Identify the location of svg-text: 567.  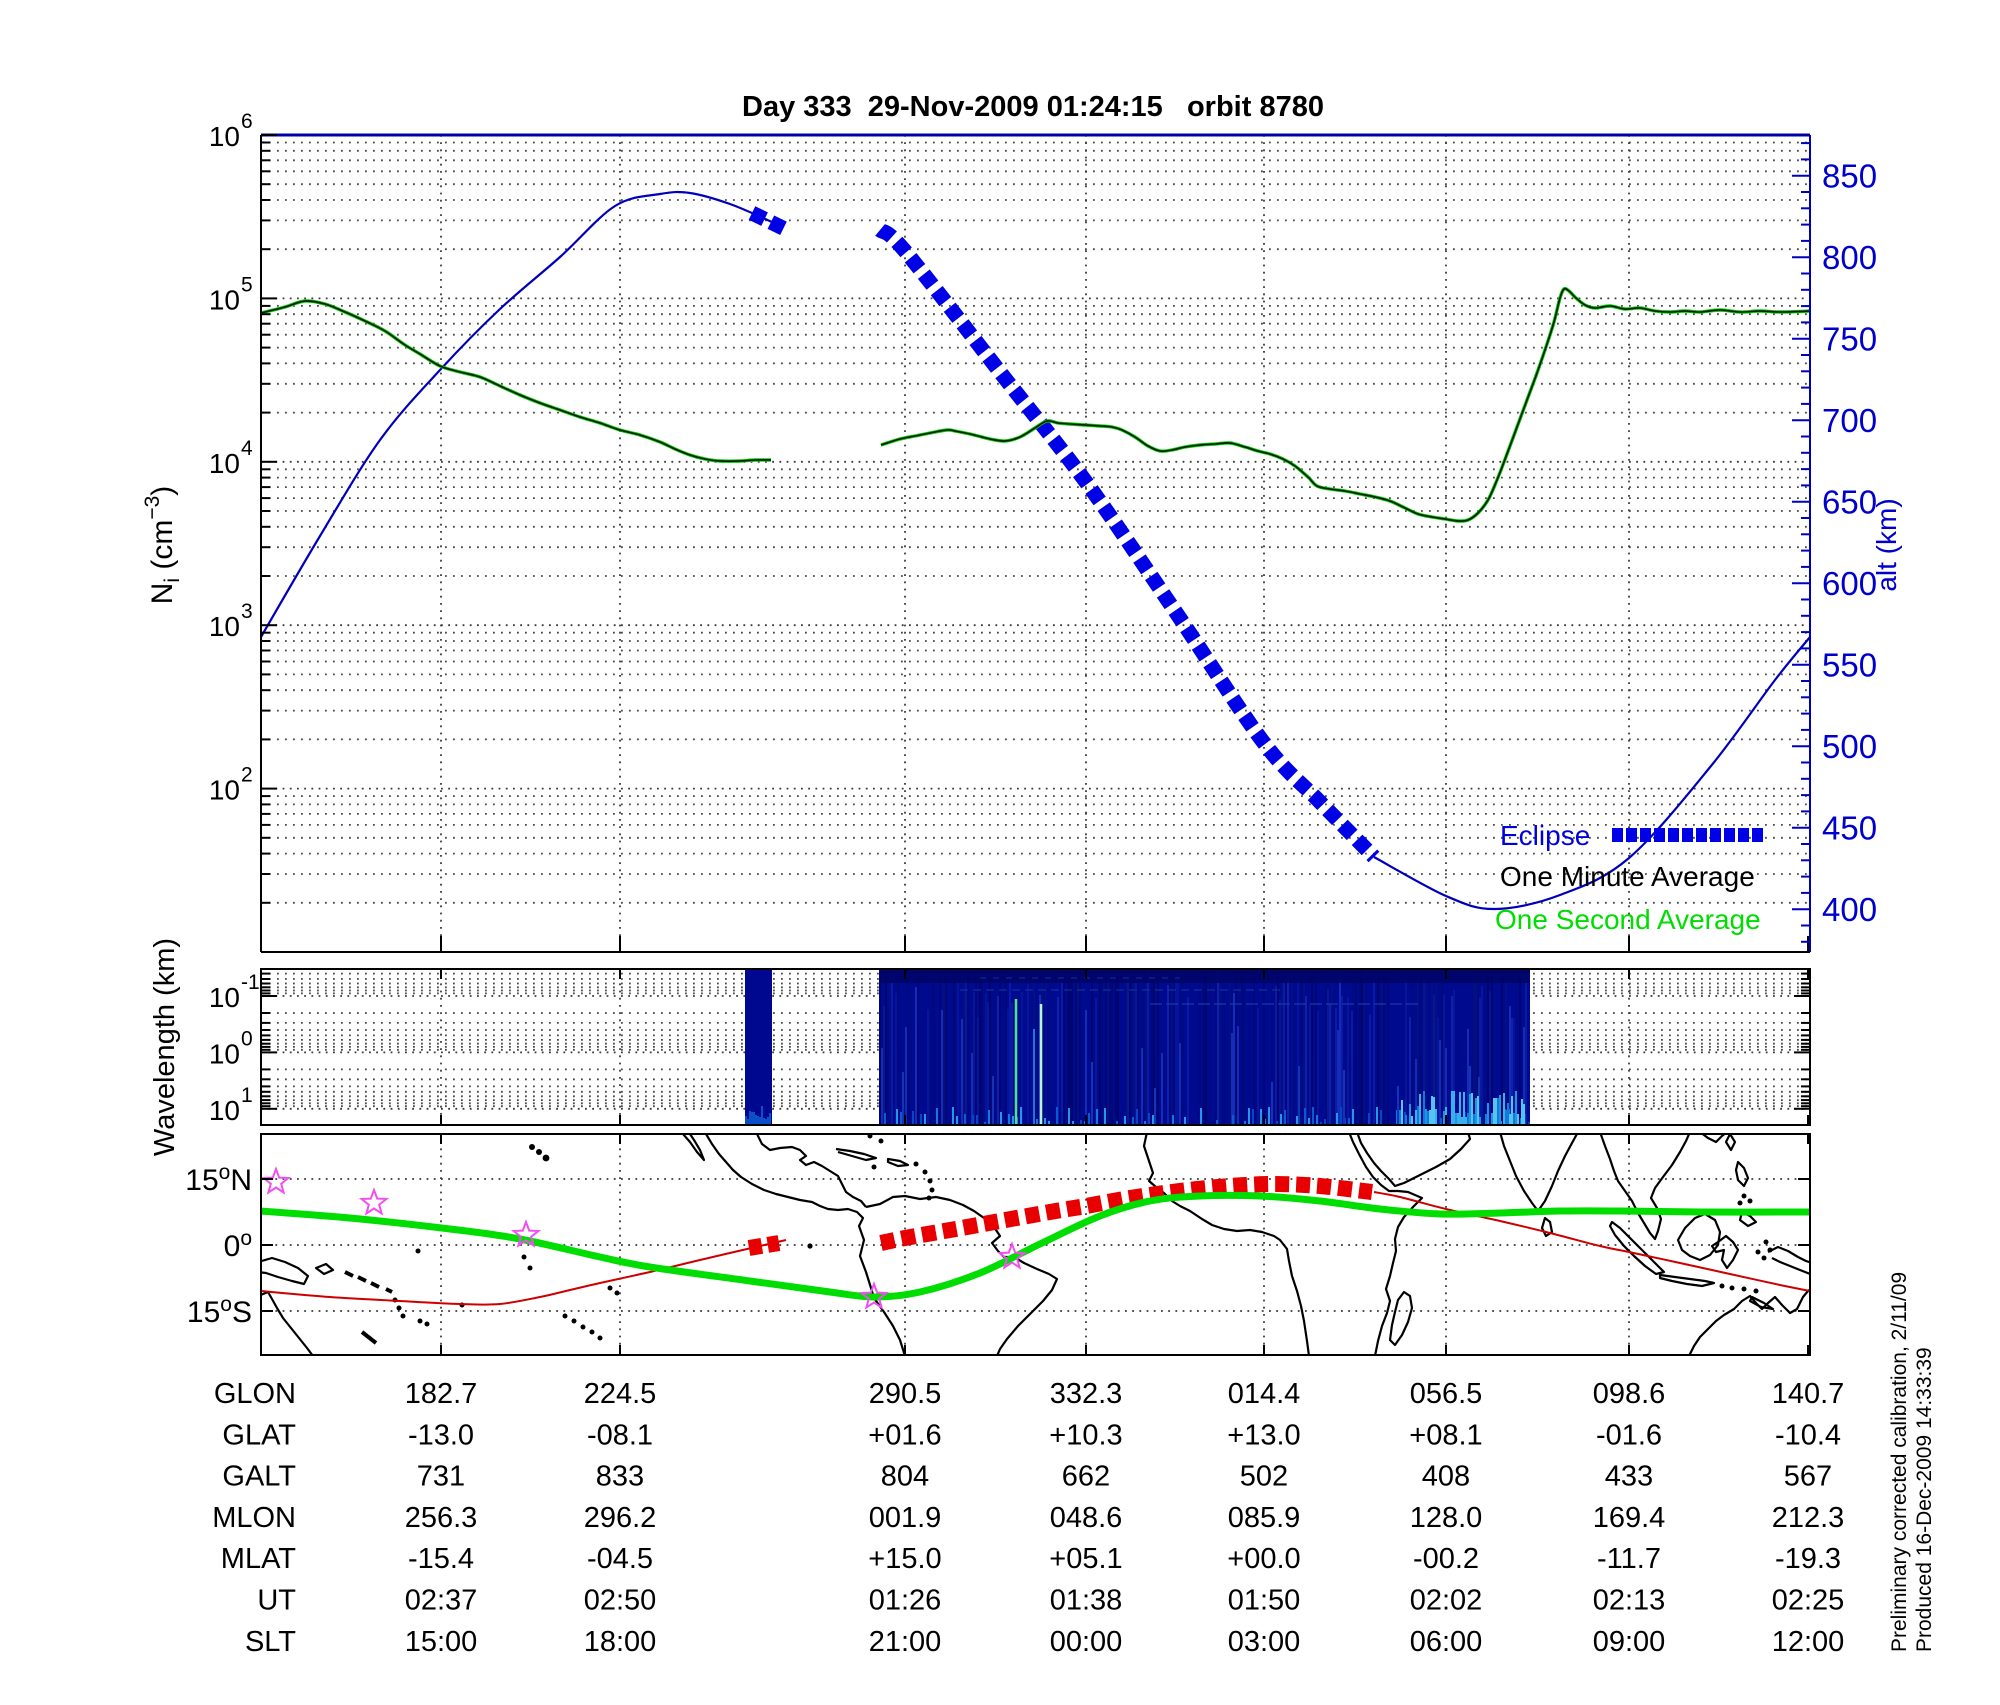
(1808, 1477).